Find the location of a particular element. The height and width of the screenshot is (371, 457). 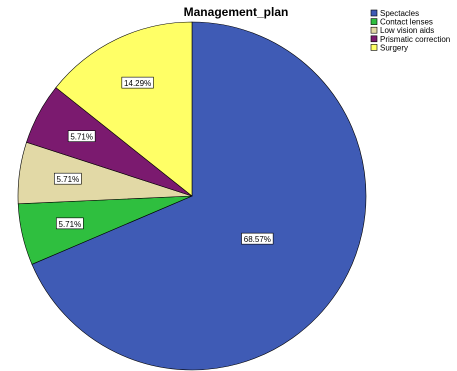

pie-slice-surgery is located at coordinates (124, 109).